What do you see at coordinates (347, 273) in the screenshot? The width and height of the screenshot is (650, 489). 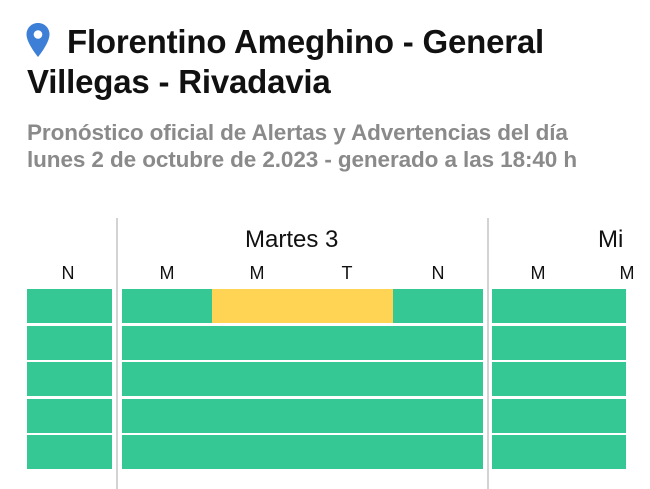 I see `period-label: T` at bounding box center [347, 273].